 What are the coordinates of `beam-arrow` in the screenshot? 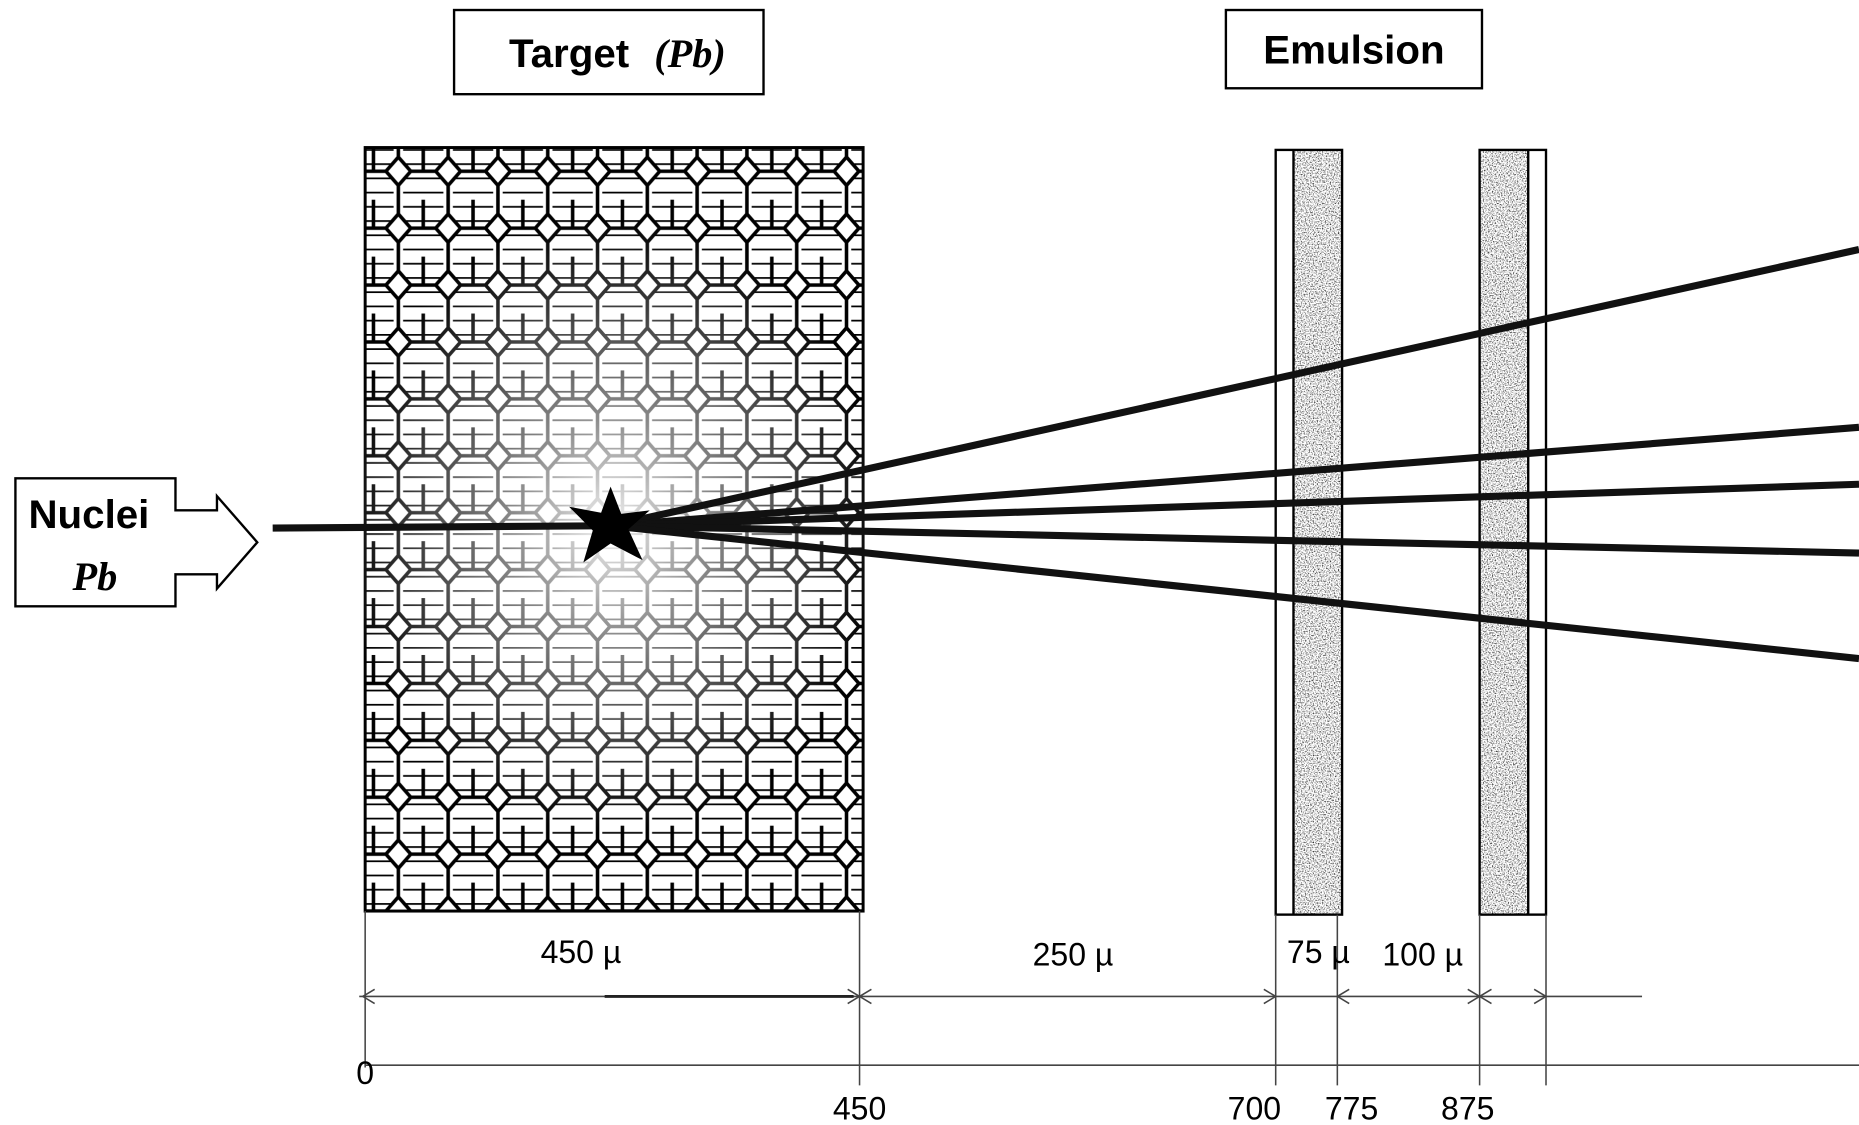 It's located at (136, 542).